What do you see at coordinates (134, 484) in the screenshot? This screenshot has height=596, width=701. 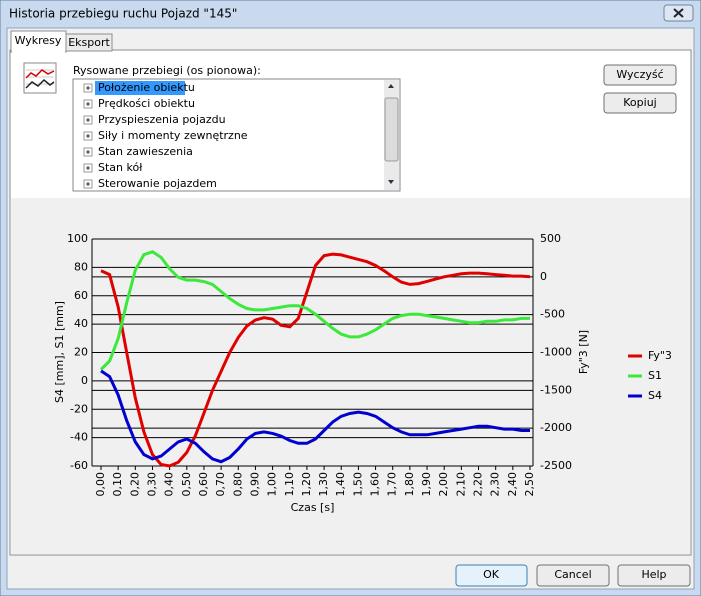 I see `x-tick-label: 0,20` at bounding box center [134, 484].